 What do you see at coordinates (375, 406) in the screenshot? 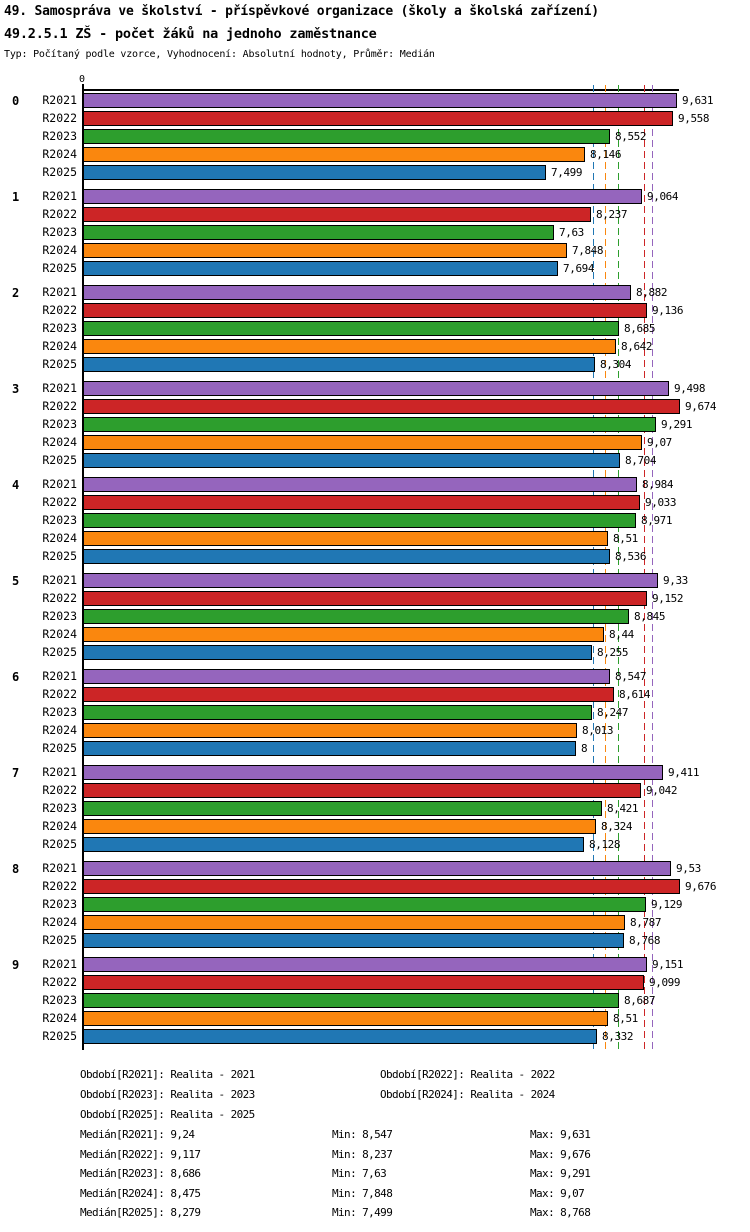
I see `bar-row: R2022 9,674` at bounding box center [375, 406].